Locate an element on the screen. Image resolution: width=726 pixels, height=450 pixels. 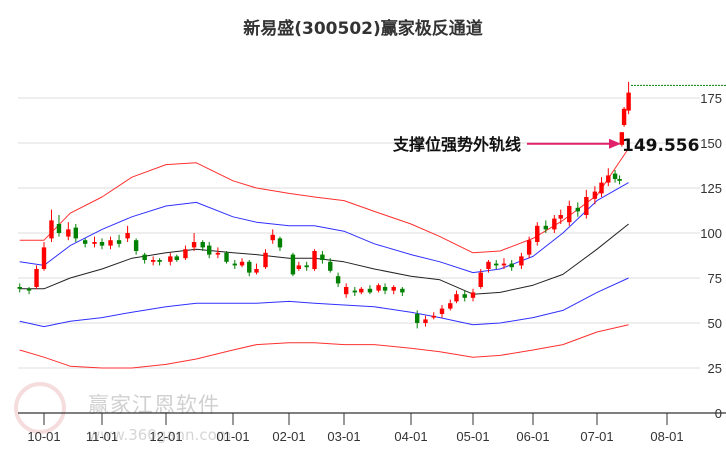
x-tick-label: 11-01 is located at coordinates (102, 436).